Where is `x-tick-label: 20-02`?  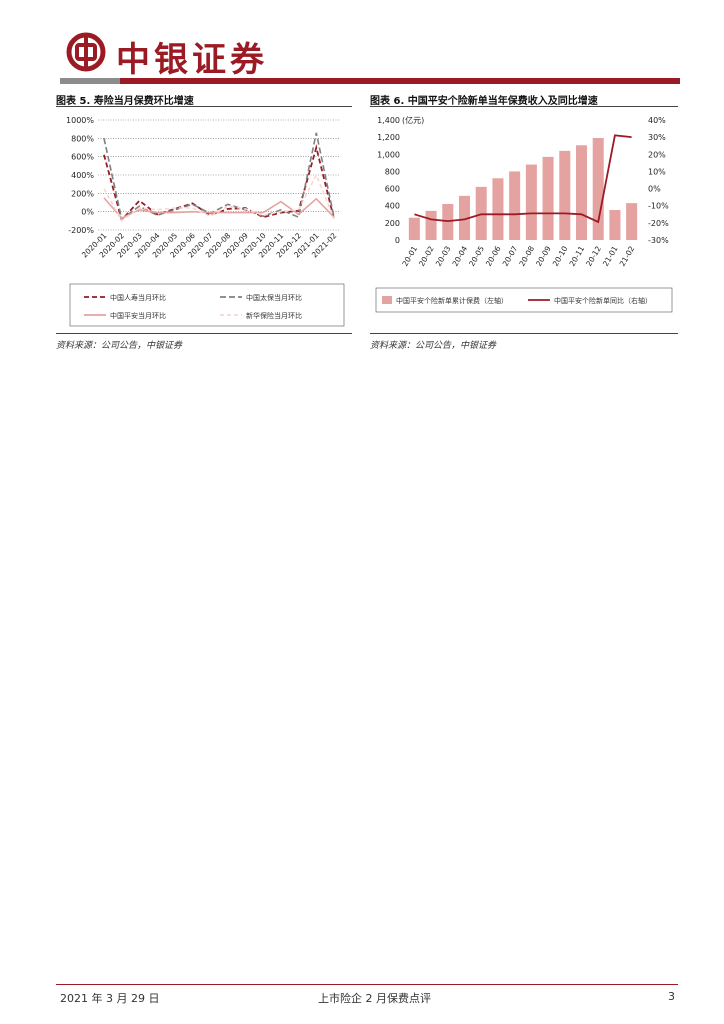 x-tick-label: 20-02 is located at coordinates (426, 256).